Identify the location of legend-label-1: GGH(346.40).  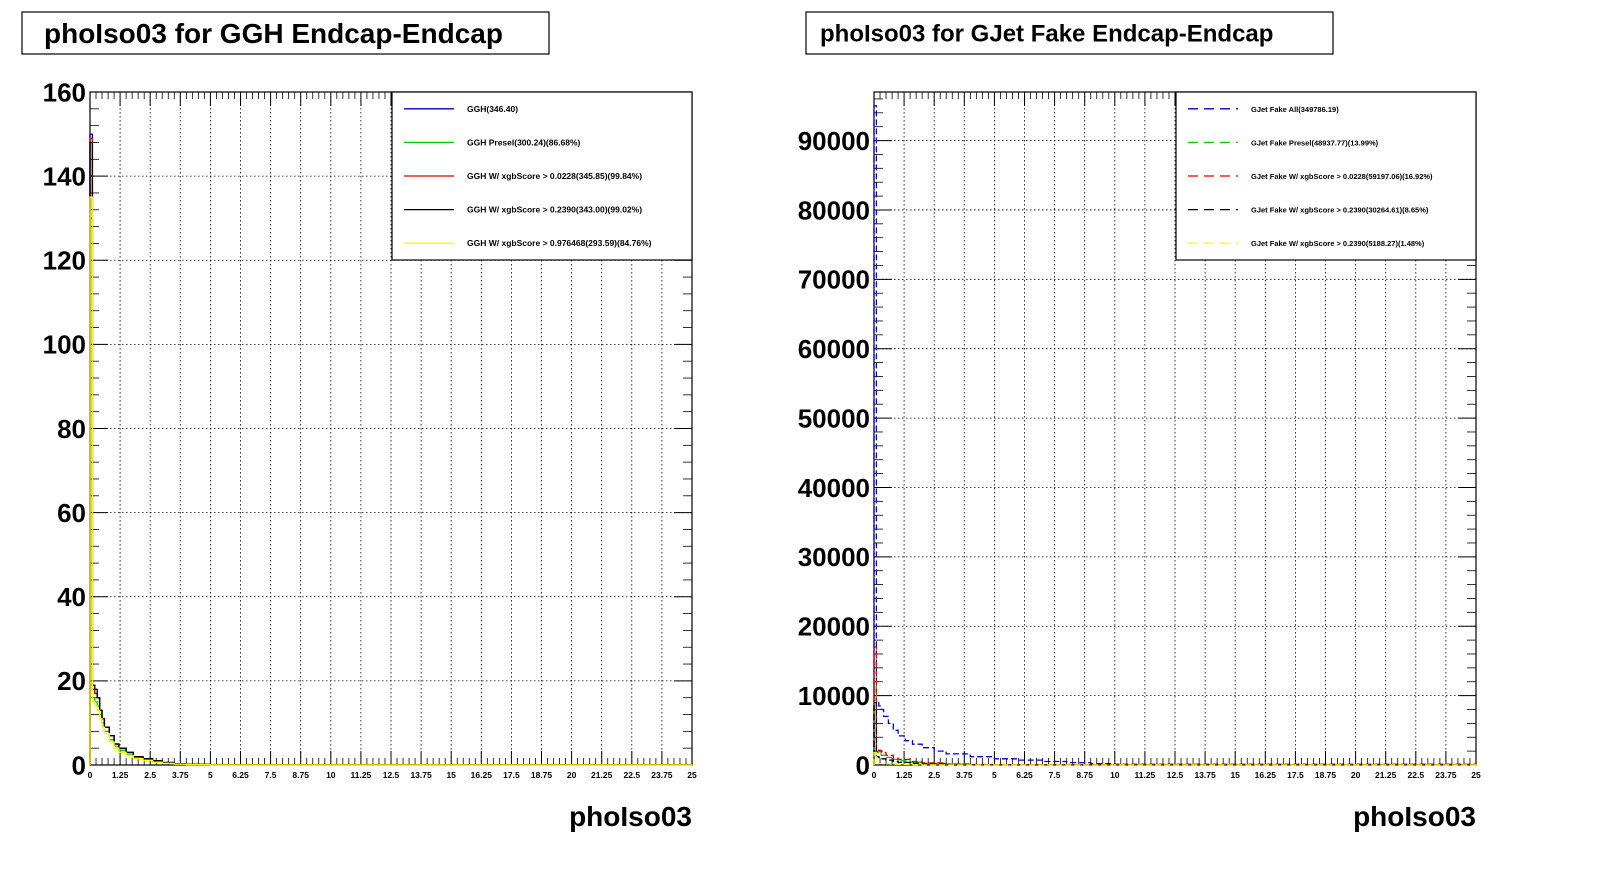
(492, 109).